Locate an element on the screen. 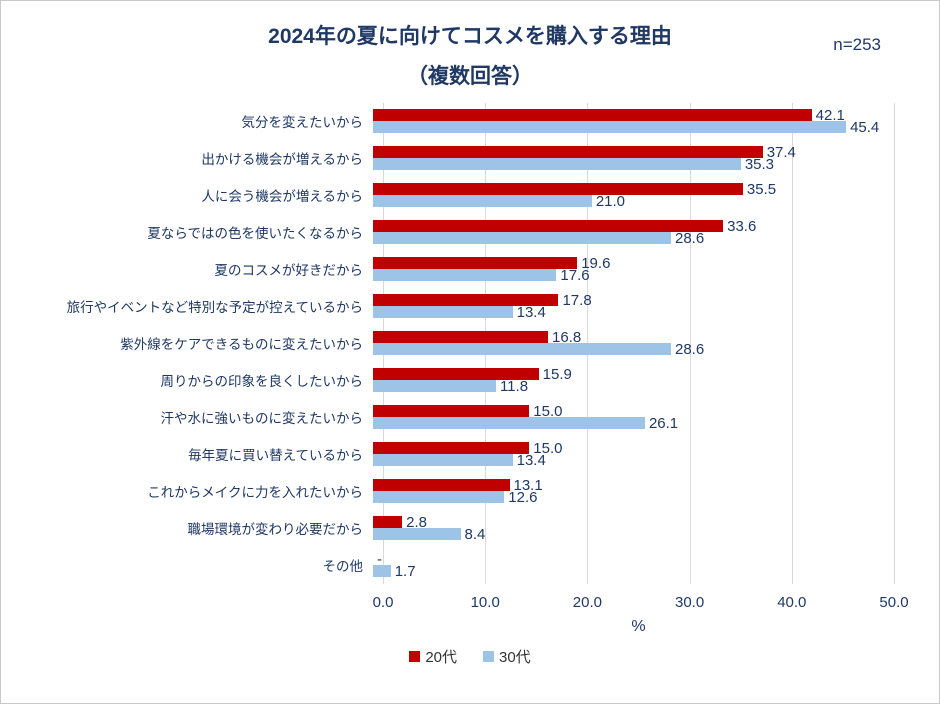 The image size is (940, 704). category-label: 夏ならではの色を使いたくなるから is located at coordinates (255, 234).